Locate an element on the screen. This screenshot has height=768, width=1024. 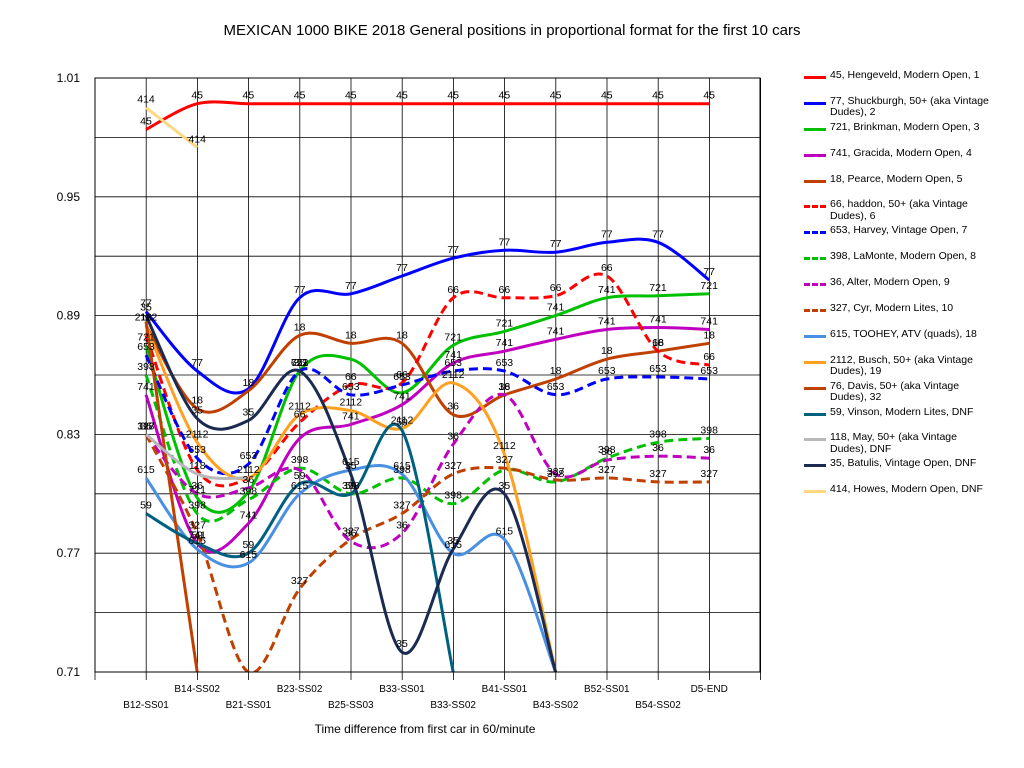
legend-label: 327, Cyr, Modern Lites, 10 is located at coordinates (892, 308).